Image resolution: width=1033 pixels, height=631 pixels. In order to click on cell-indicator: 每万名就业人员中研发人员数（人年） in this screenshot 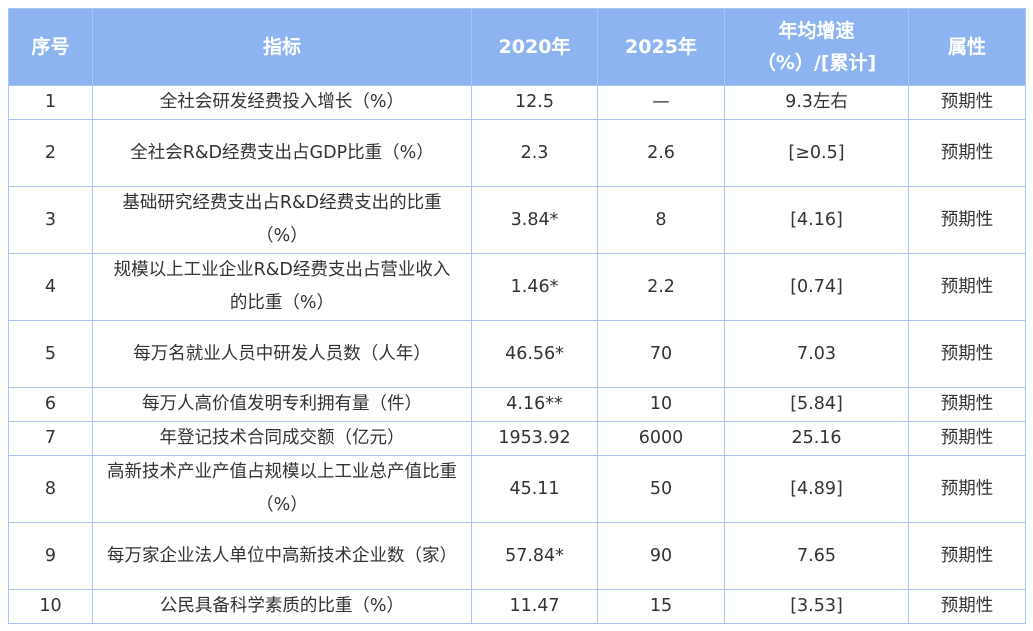, I will do `click(282, 354)`.